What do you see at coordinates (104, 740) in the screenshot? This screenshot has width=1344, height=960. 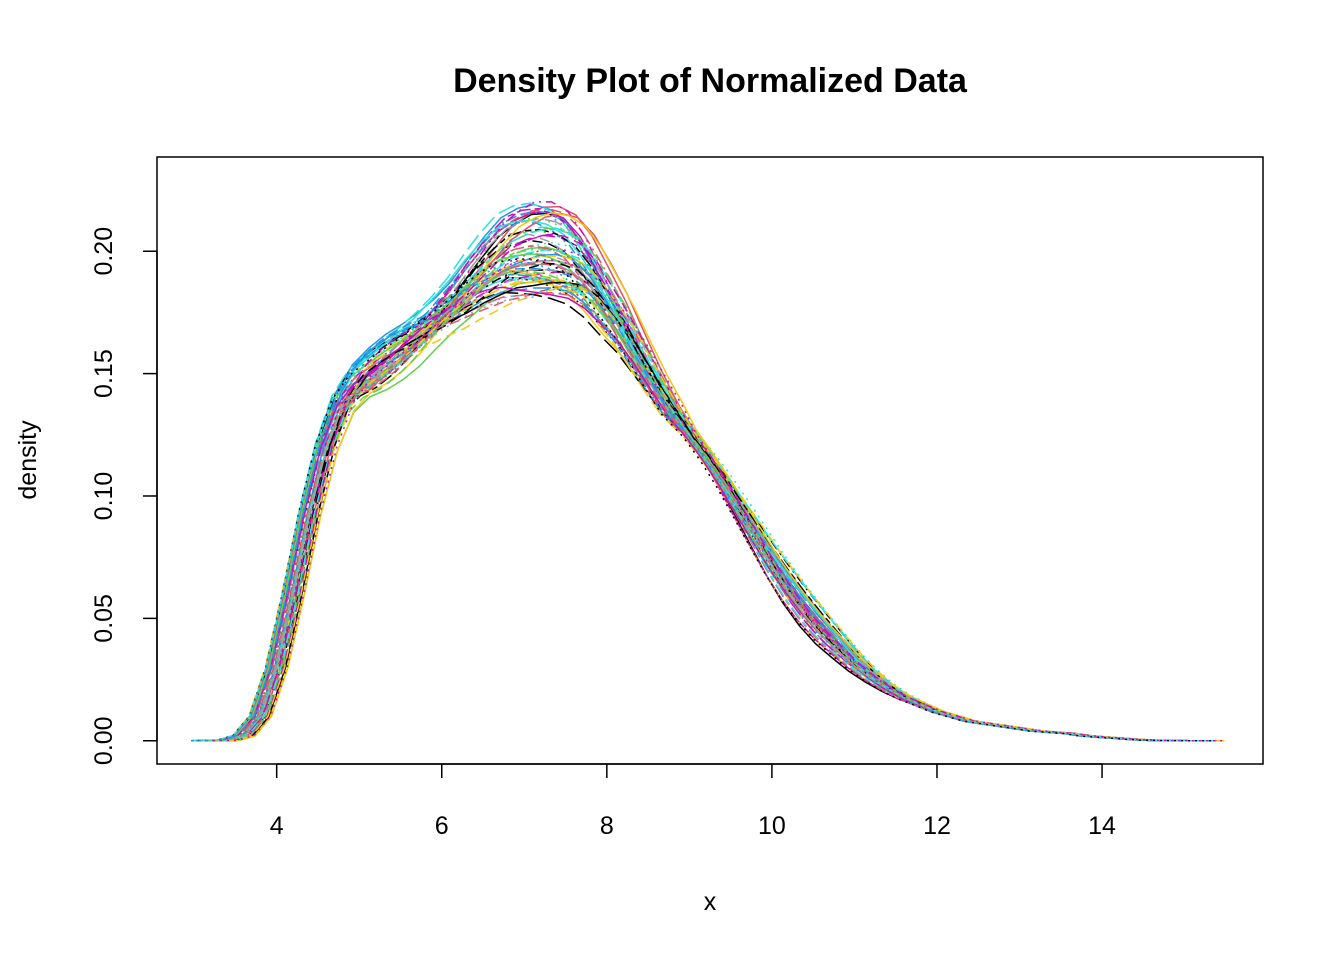 I see `y-tick-label: 0.00` at bounding box center [104, 740].